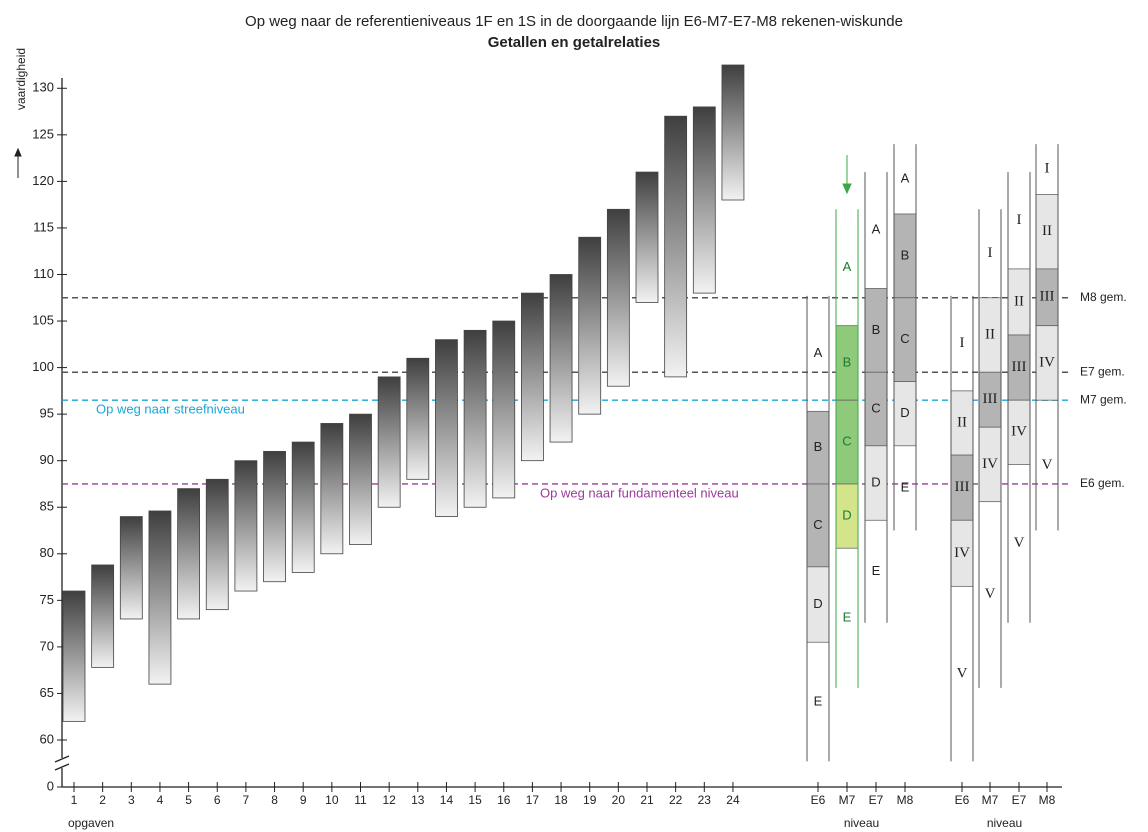  Describe the element at coordinates (360, 800) in the screenshot. I see `x-tick-label: 11` at that location.